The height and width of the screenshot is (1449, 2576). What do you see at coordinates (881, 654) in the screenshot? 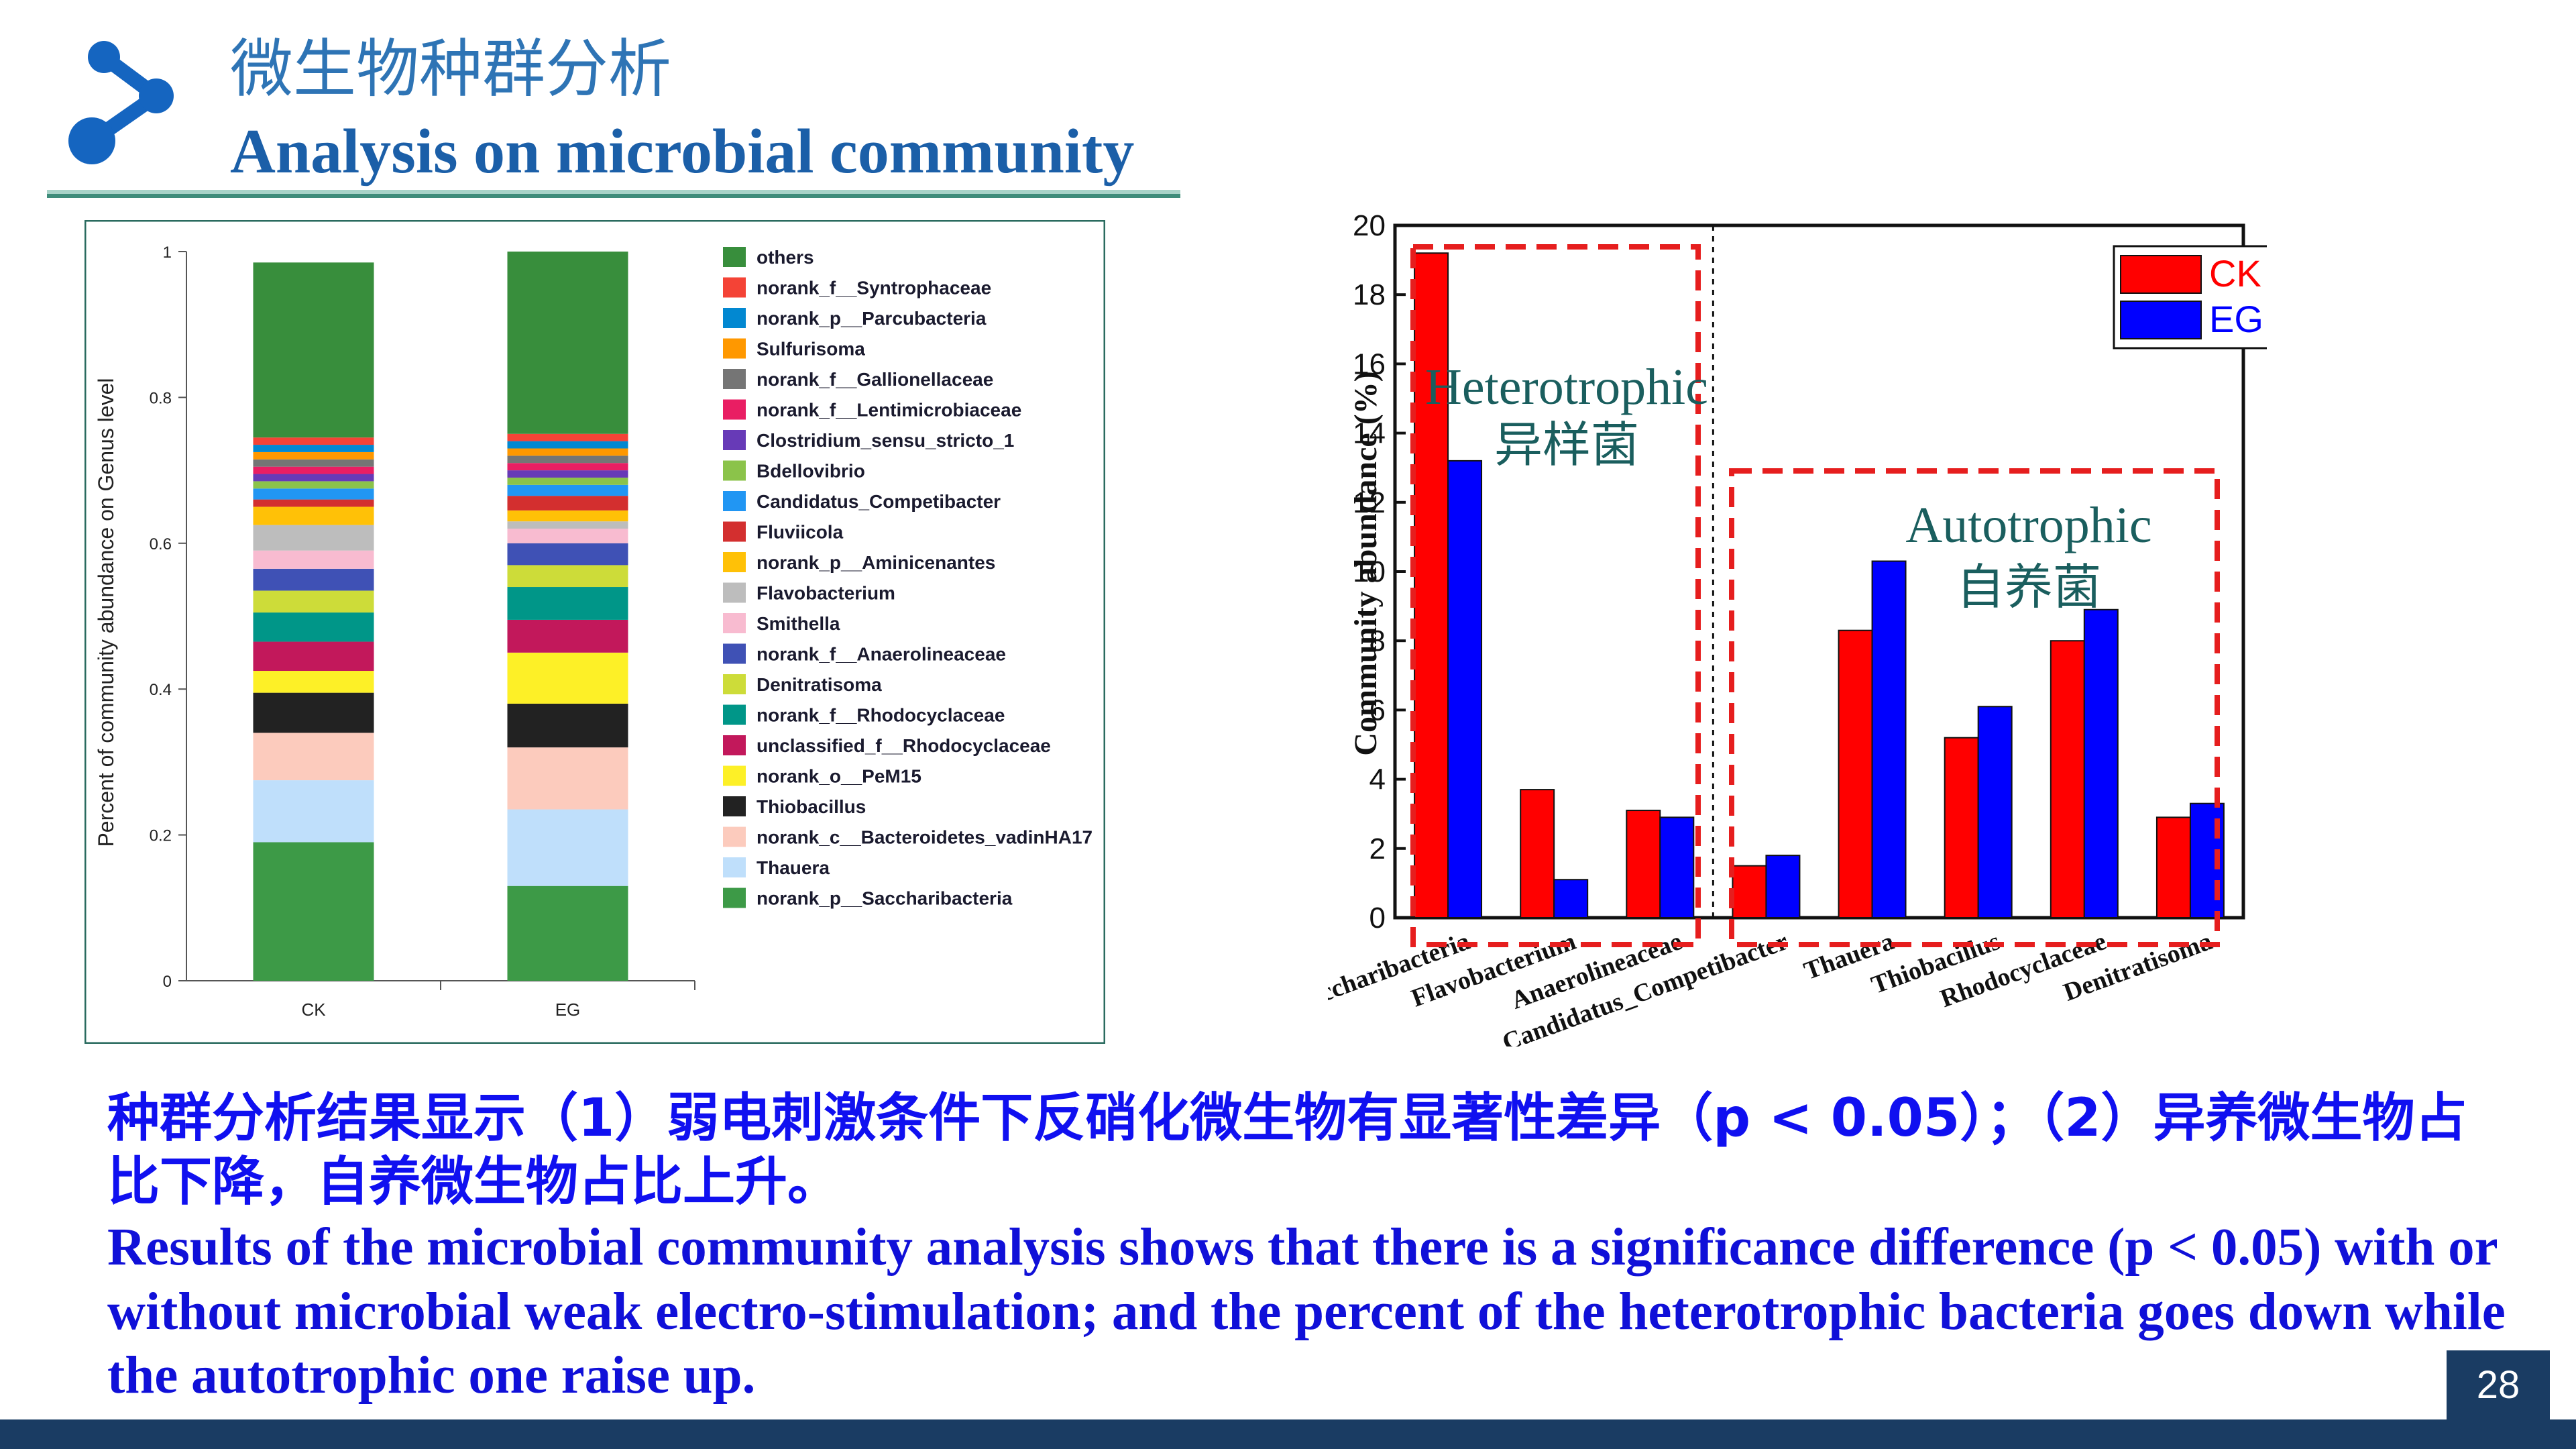
I see `genus-legend-label: norank_f__Anaerolineaceae` at bounding box center [881, 654].